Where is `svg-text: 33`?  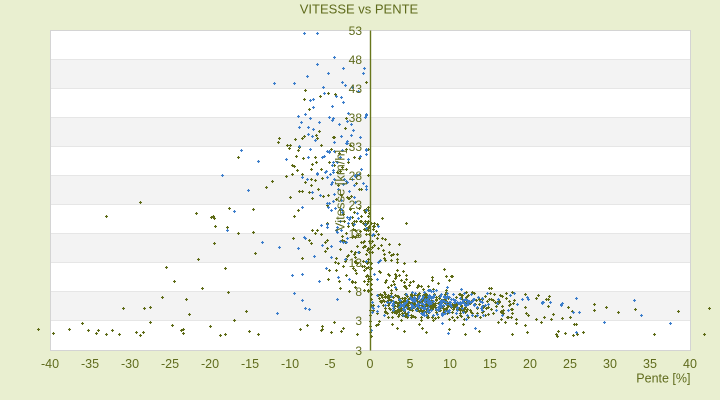
svg-text: 33 is located at coordinates (356, 147).